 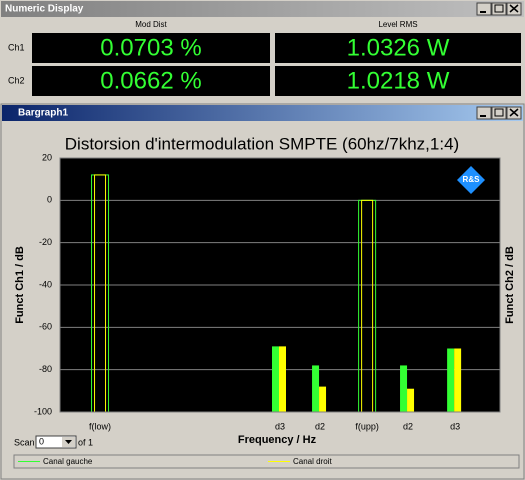 What do you see at coordinates (43, 113) in the screenshot?
I see `window-title: Bargraph1` at bounding box center [43, 113].